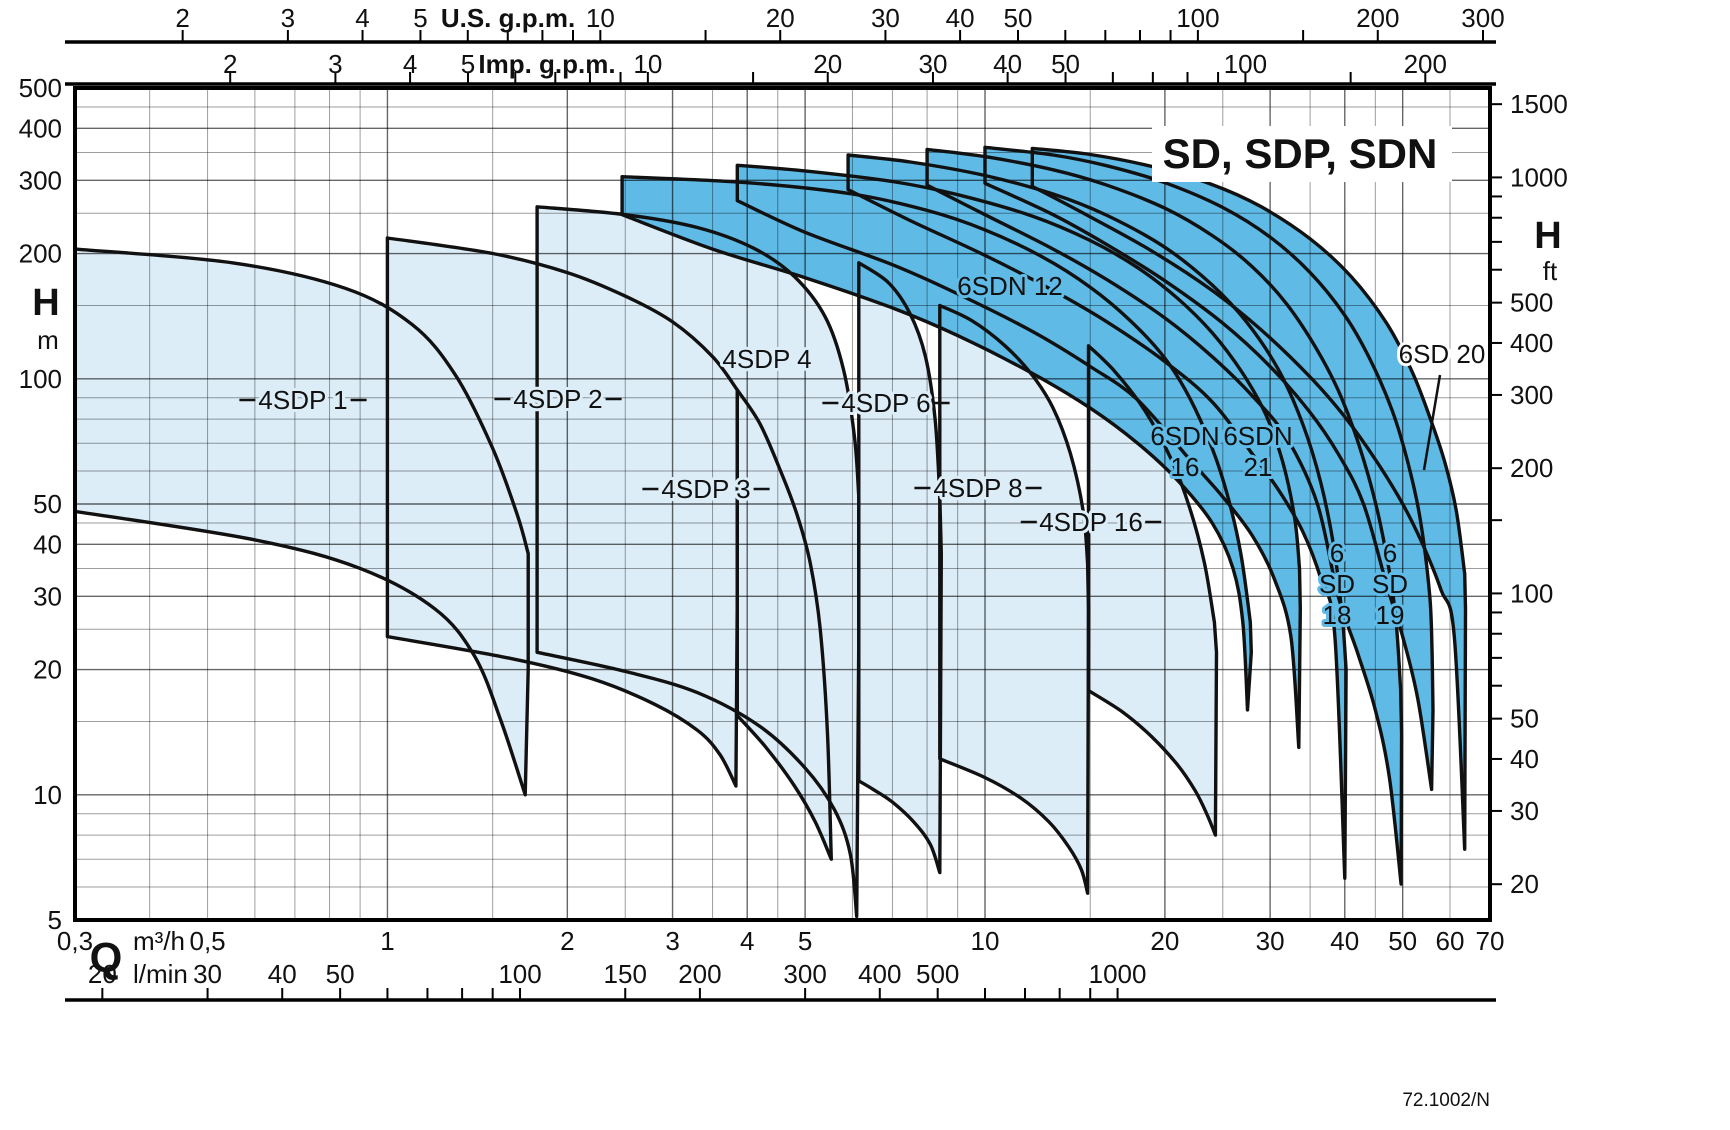  Describe the element at coordinates (410, 64) in the screenshot. I see `tick-imp-gpm-4: 4` at that location.